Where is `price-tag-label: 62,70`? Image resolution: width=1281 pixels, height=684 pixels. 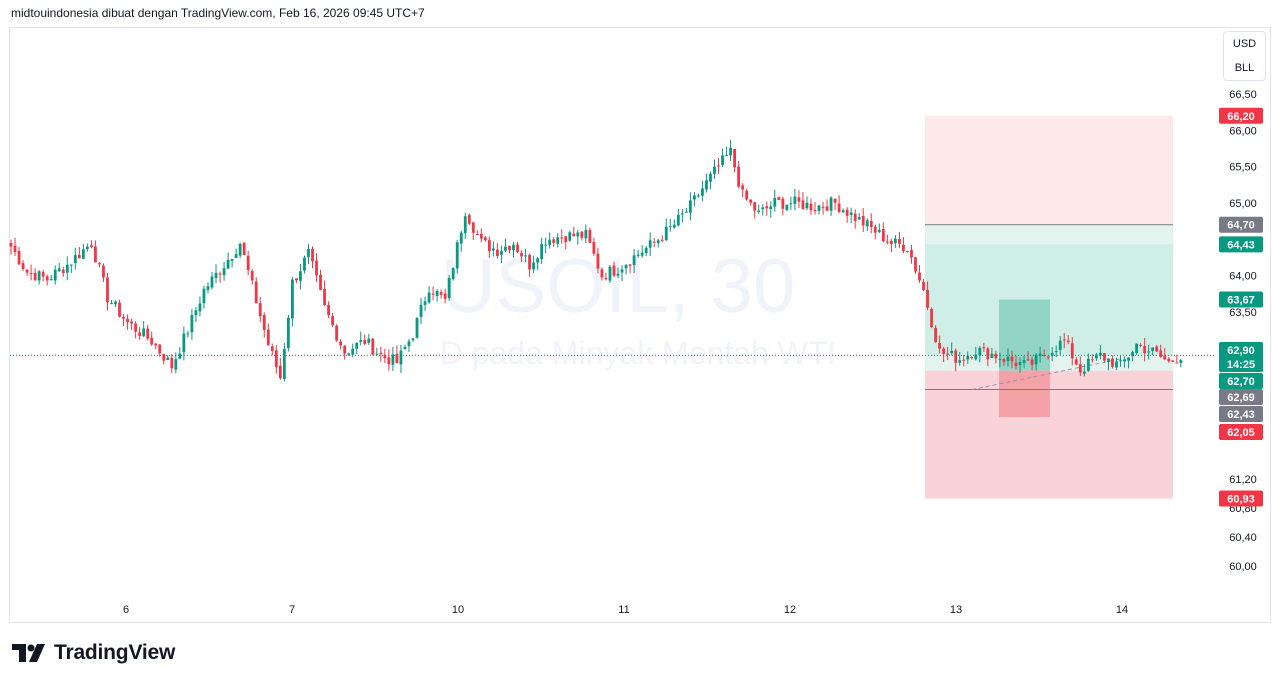 price-tag-label: 62,70 is located at coordinates (1241, 382).